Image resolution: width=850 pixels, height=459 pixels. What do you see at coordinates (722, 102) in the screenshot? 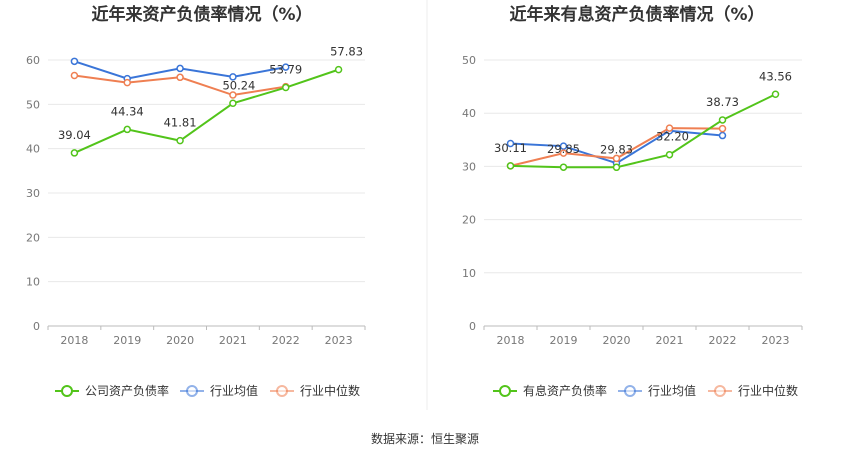
I see `data-label: 38.73` at bounding box center [722, 102].